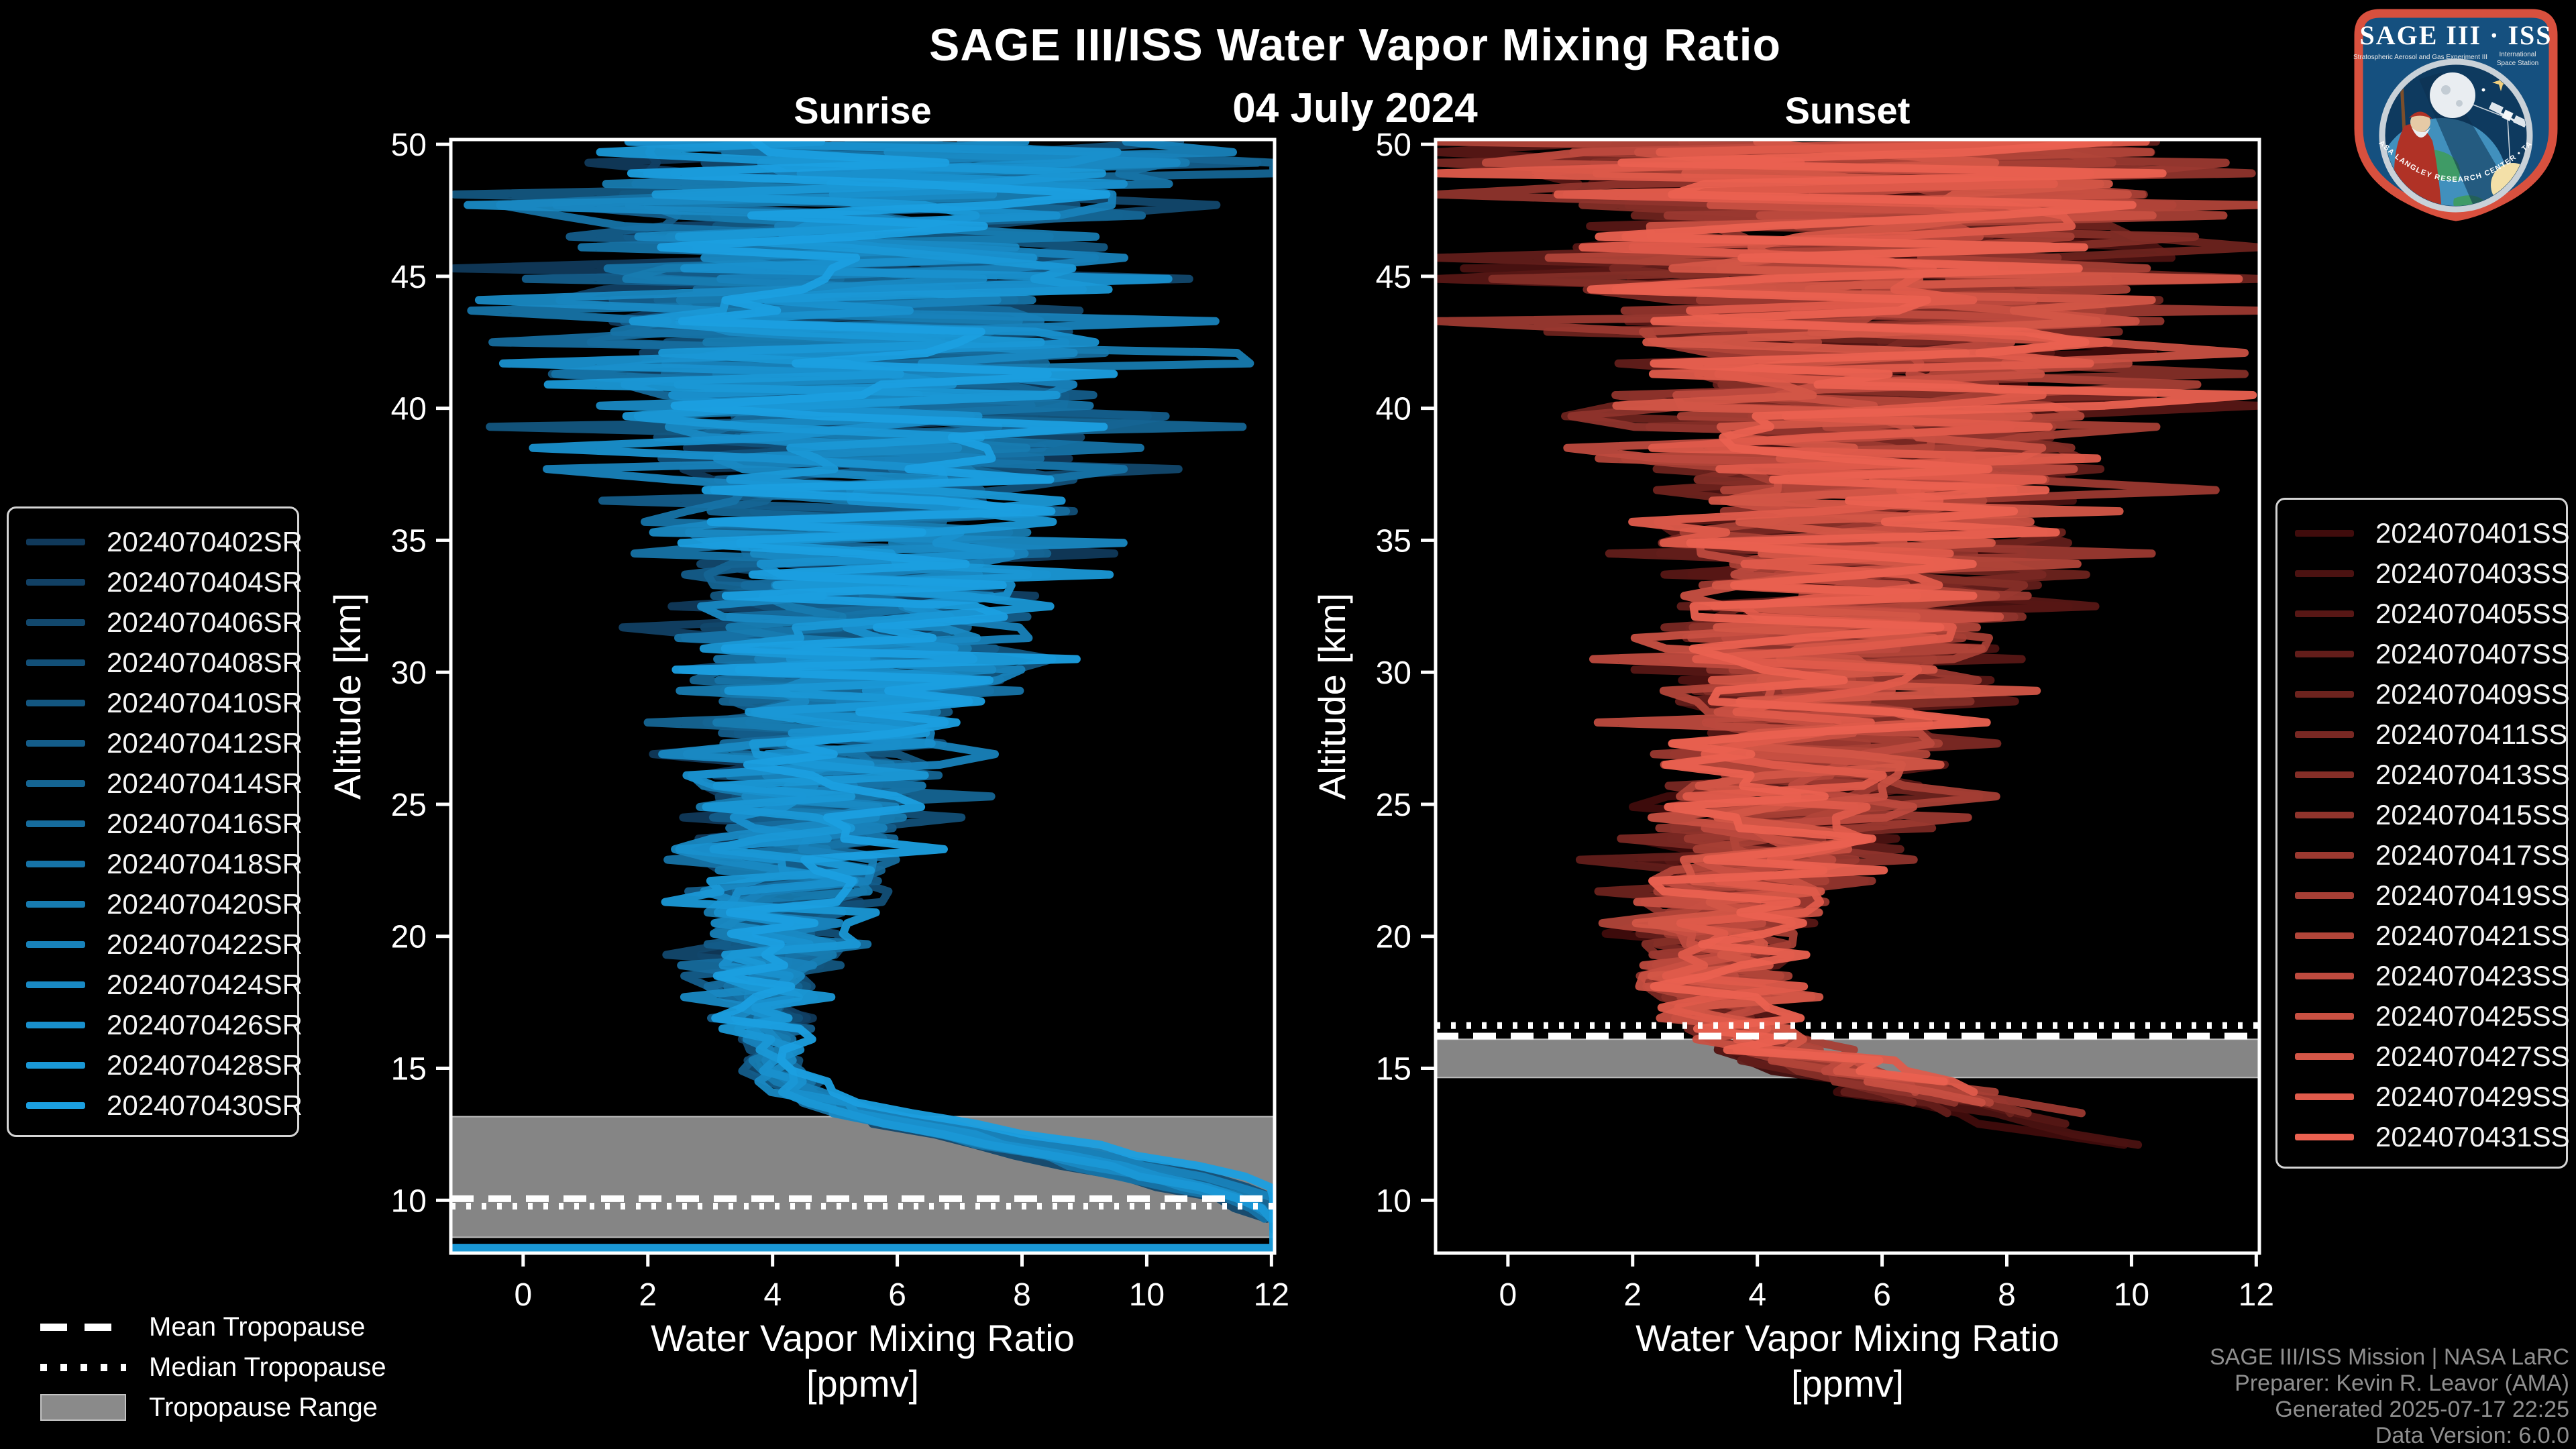  I want to click on legend-label: 2024070420SR, so click(205, 904).